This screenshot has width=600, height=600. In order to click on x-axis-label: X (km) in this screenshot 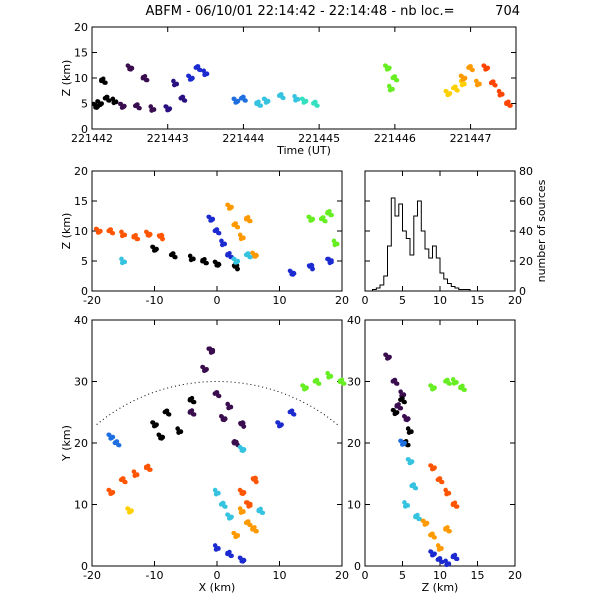, I will do `click(217, 587)`.